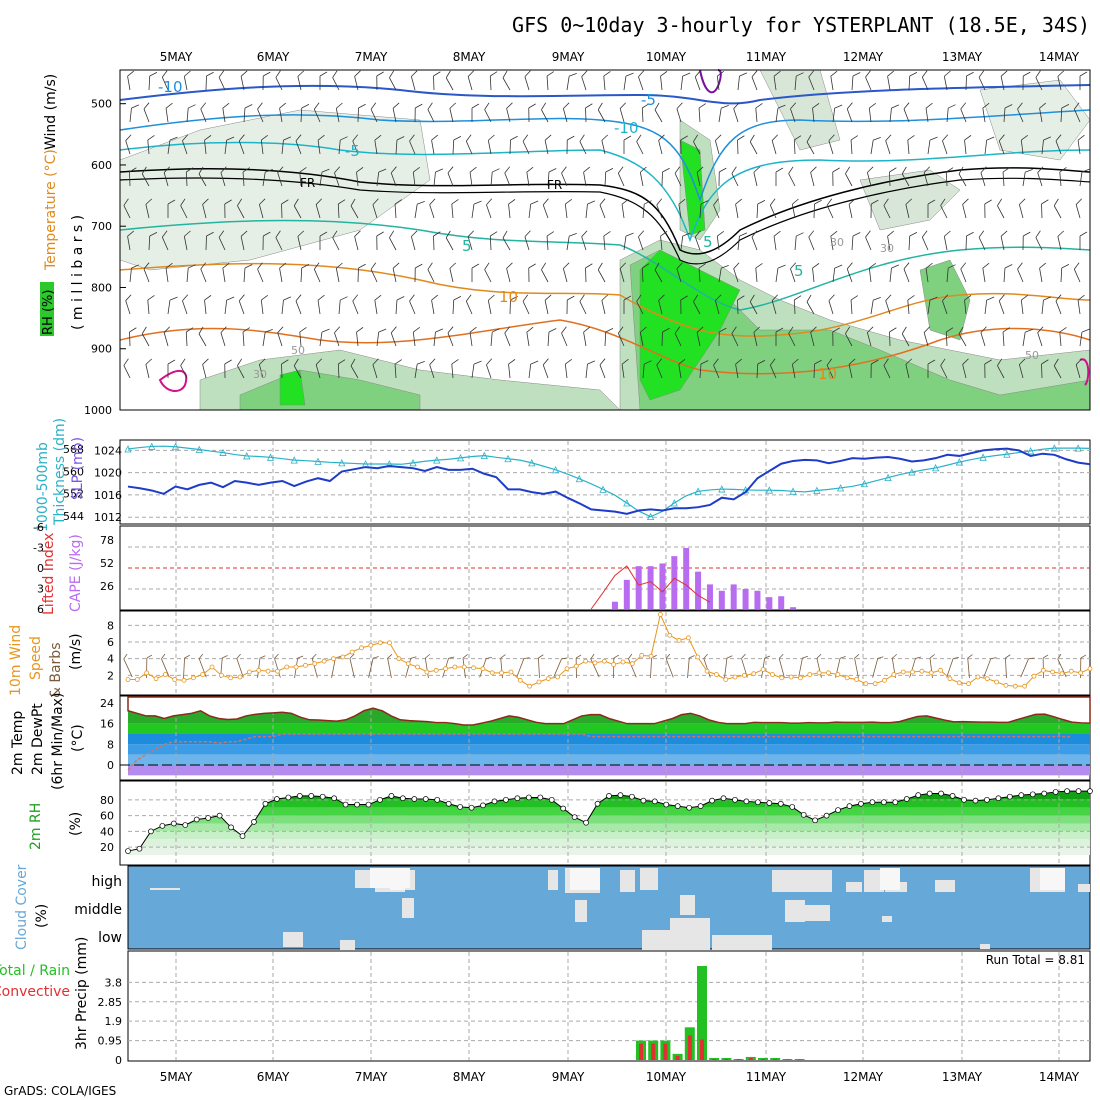 This screenshot has width=1100, height=1100. Describe the element at coordinates (554, 185) in the screenshot. I see `freezing-label: FR` at that location.